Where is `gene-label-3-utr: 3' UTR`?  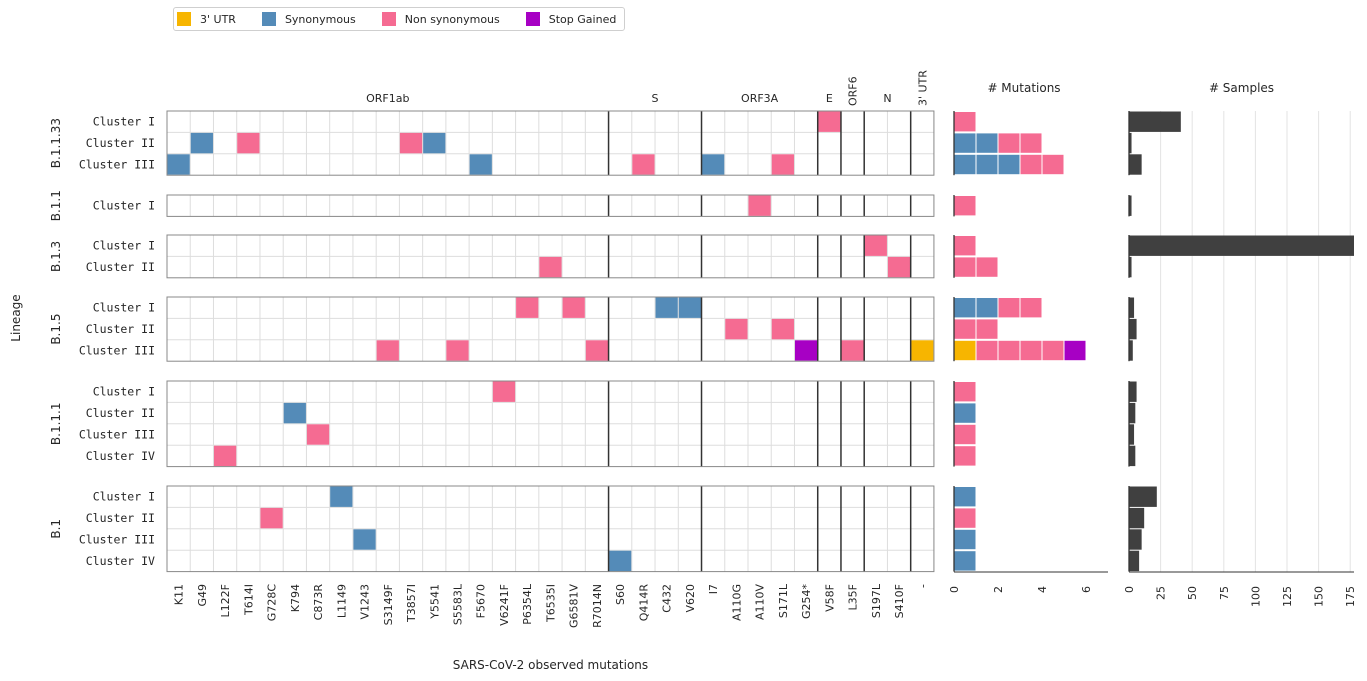 gene-label-3-utr: 3' UTR is located at coordinates (922, 88).